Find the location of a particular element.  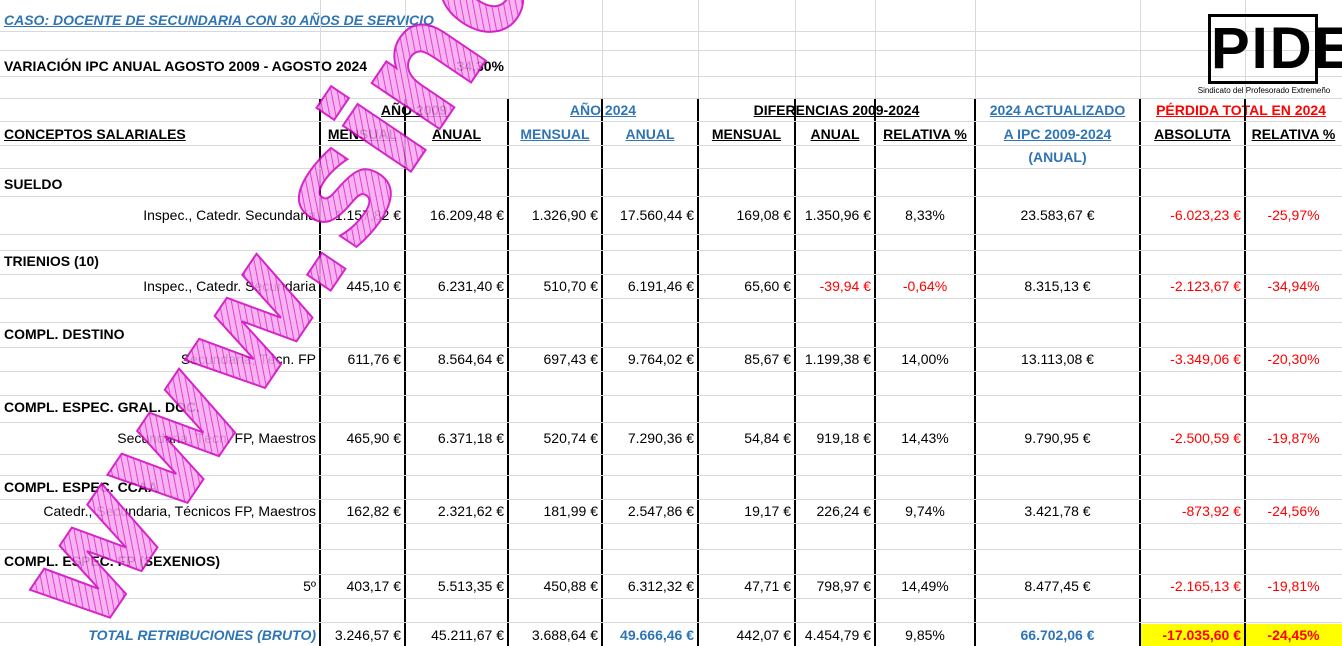

value-cell-text: 181,99 € is located at coordinates (571, 511).